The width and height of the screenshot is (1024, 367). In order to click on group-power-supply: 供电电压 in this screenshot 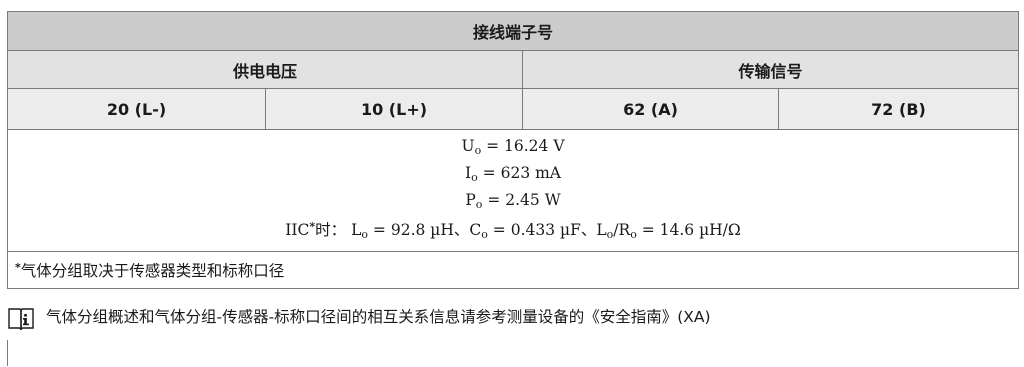, I will do `click(265, 69)`.